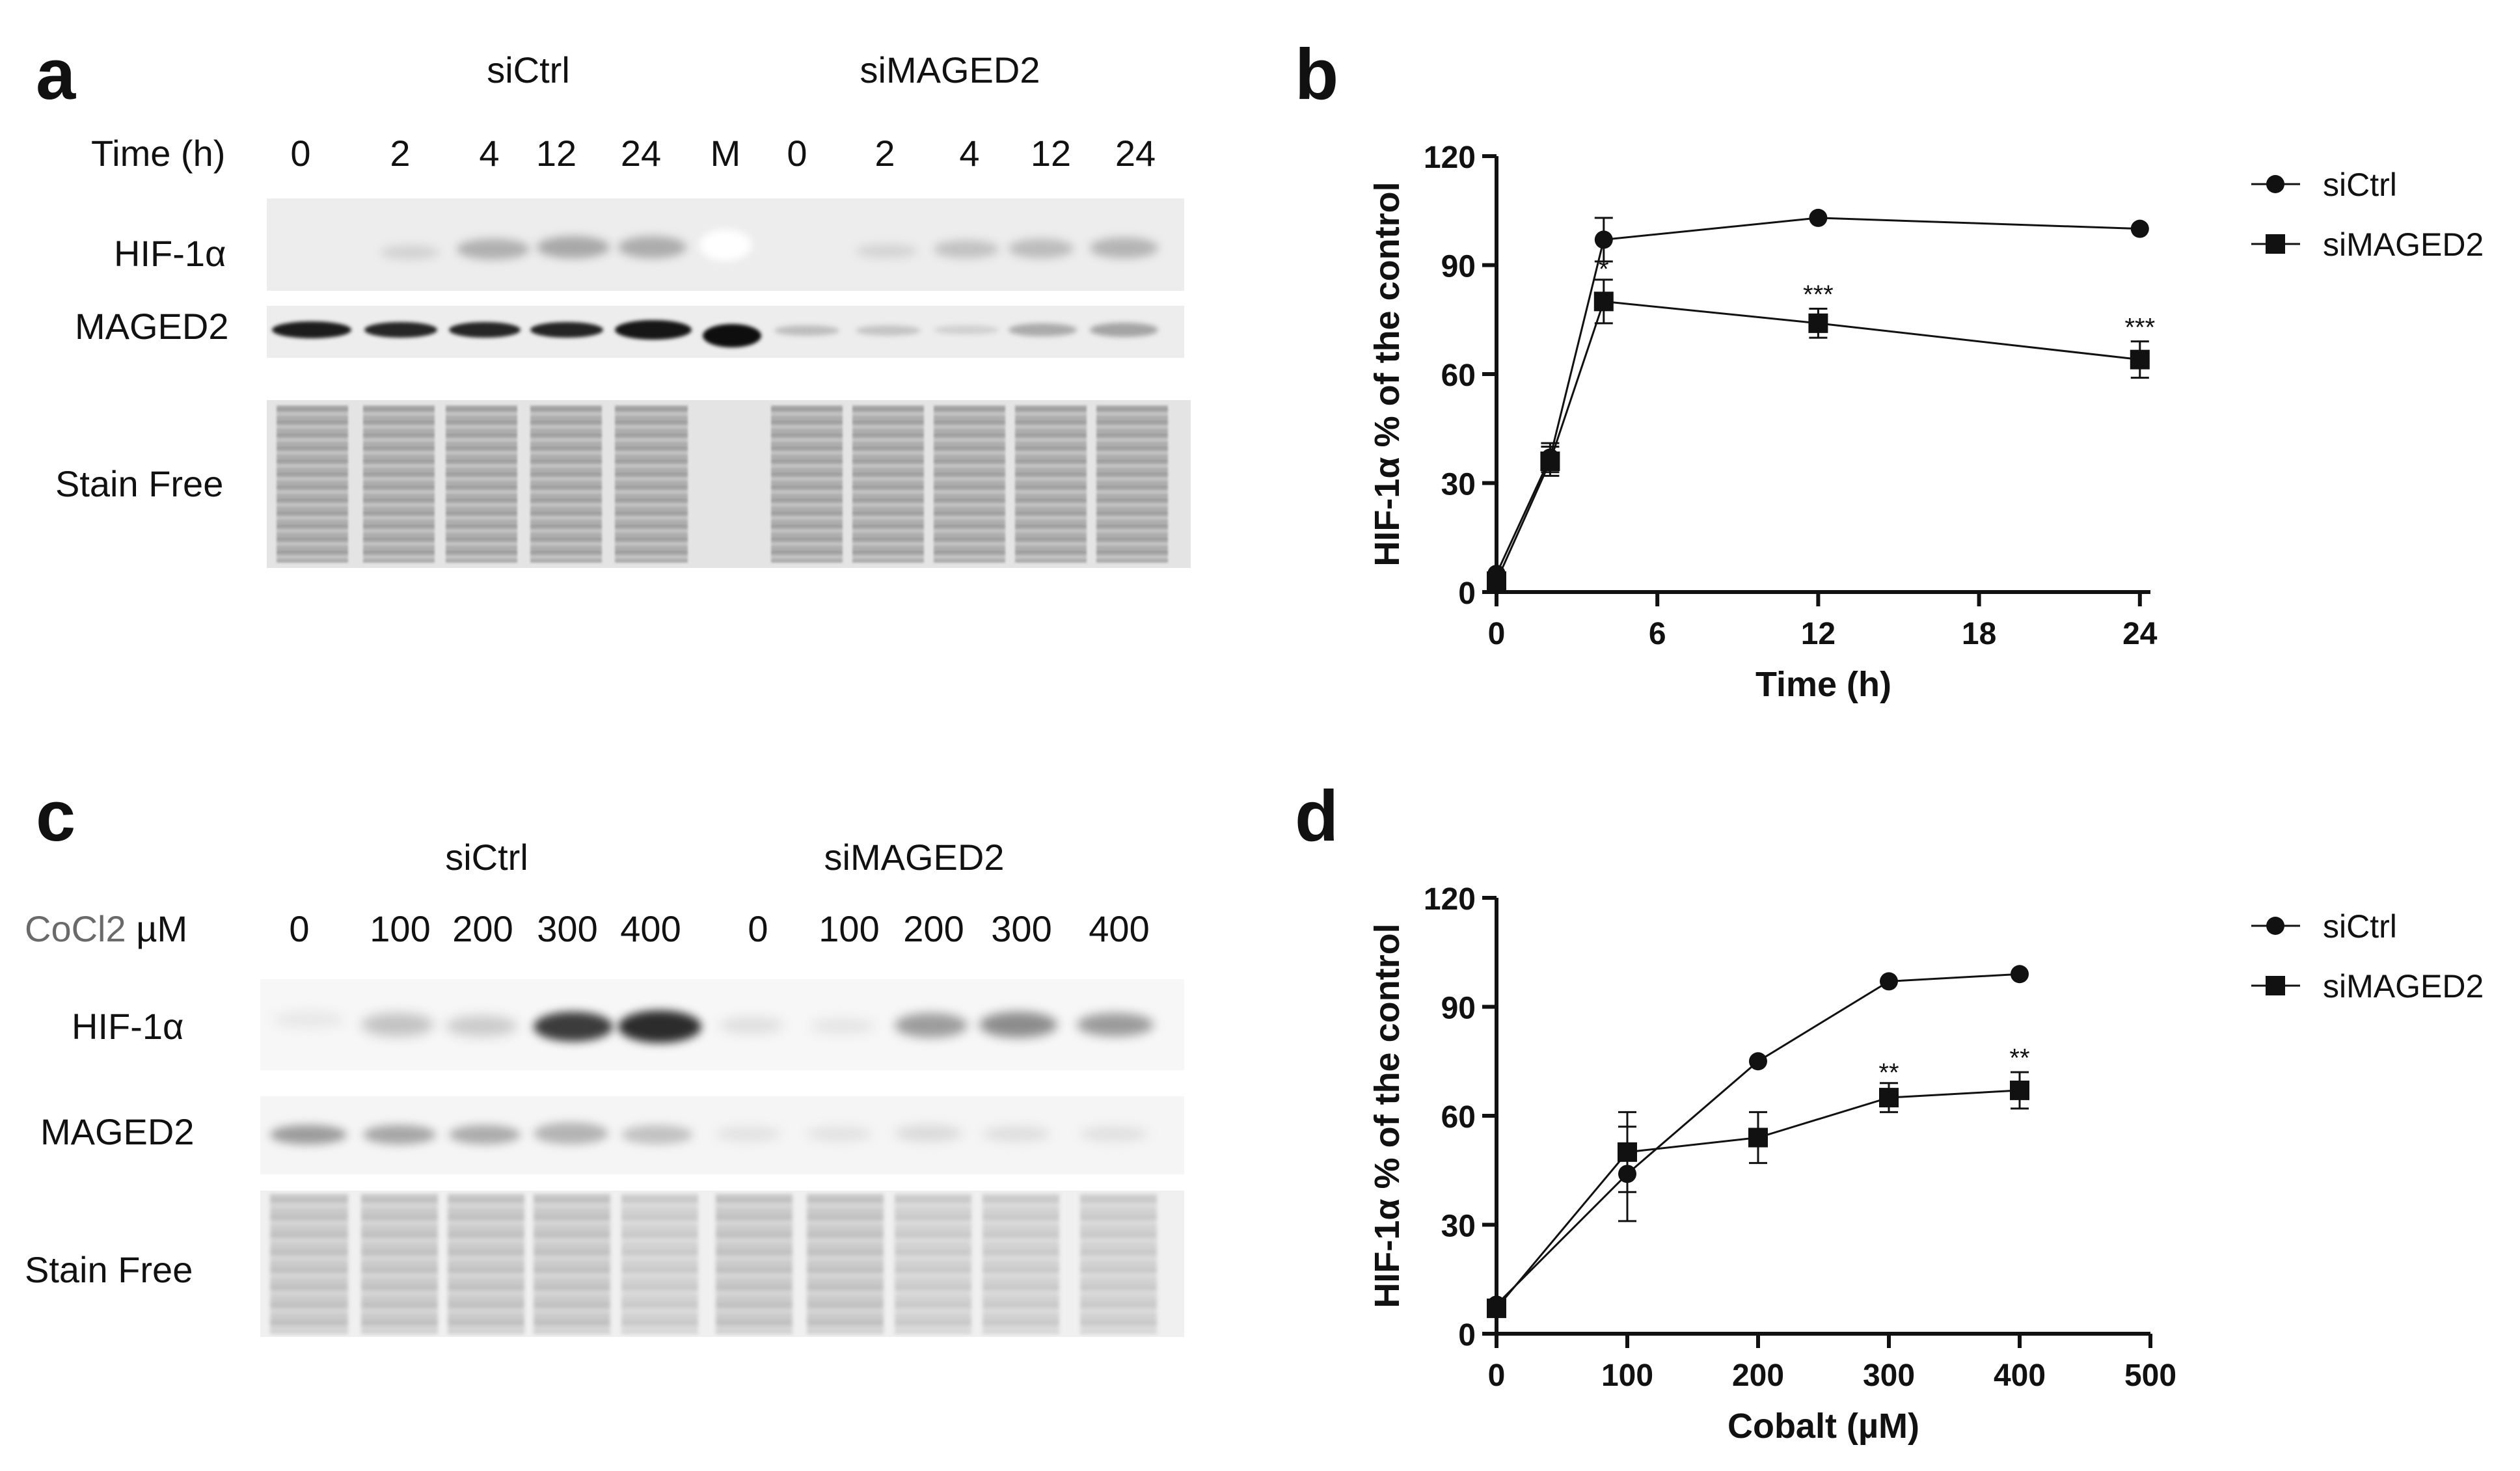 The height and width of the screenshot is (1471, 2520). What do you see at coordinates (2150, 1375) in the screenshot?
I see `x-tick-label: 500` at bounding box center [2150, 1375].